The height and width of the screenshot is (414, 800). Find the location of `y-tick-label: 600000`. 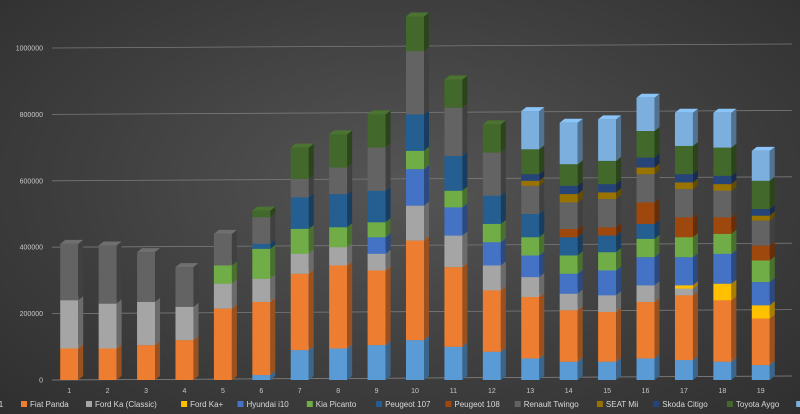

y-tick-label: 600000 is located at coordinates (31, 181).